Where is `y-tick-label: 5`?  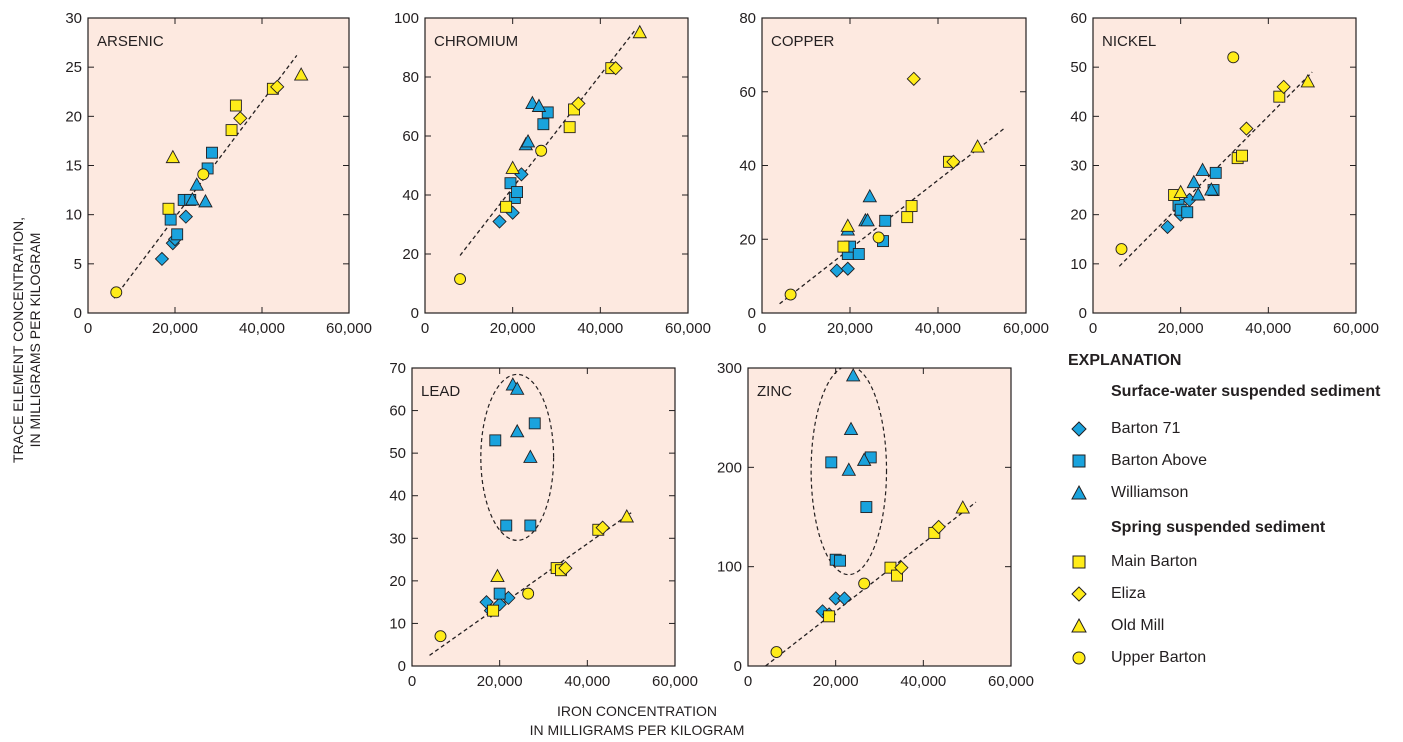 y-tick-label: 5 is located at coordinates (78, 264).